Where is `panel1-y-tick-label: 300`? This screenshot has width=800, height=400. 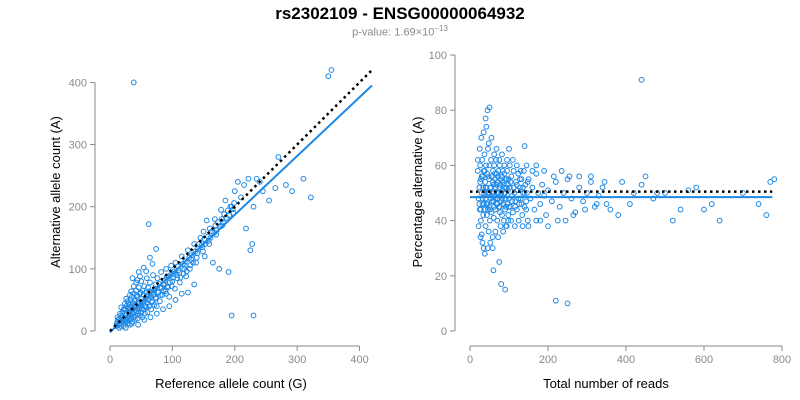 panel1-y-tick-label: 300 is located at coordinates (78, 146).